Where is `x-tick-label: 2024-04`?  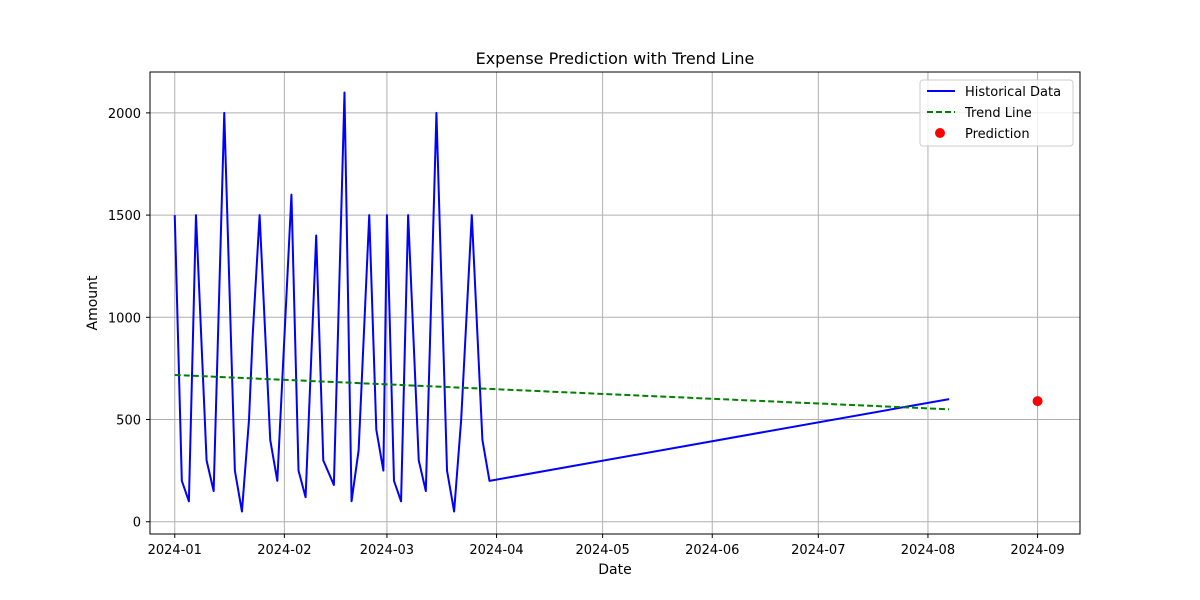 x-tick-label: 2024-04 is located at coordinates (496, 550).